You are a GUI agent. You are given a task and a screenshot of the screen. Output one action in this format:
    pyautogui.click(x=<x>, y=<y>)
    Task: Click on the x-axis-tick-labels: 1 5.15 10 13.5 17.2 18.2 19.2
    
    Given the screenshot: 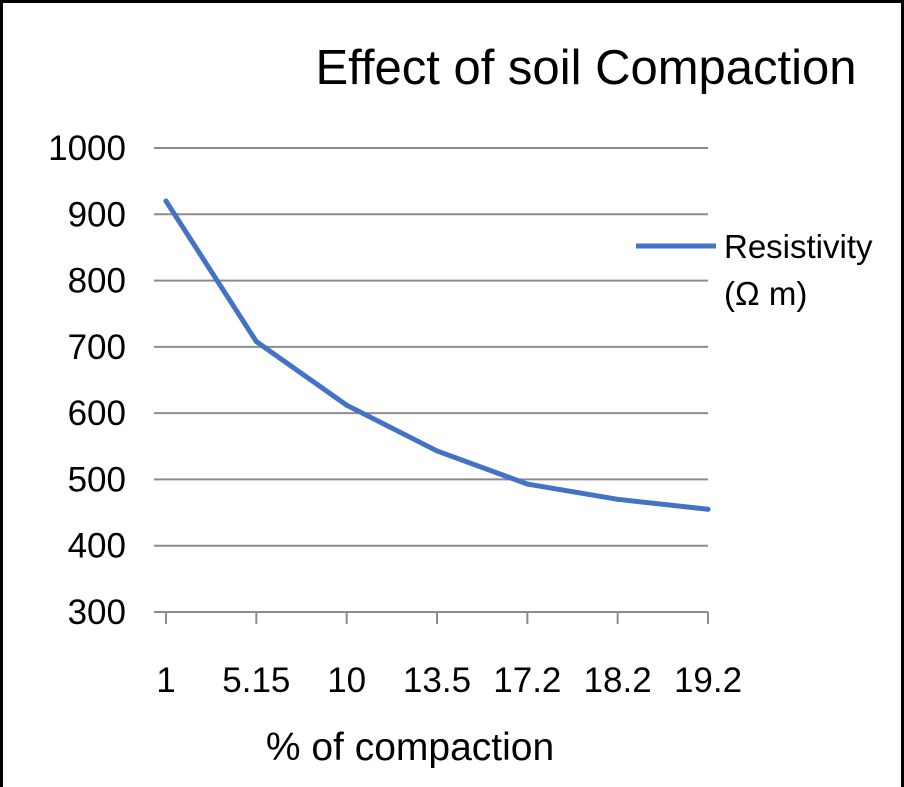 What is the action you would take?
    pyautogui.click(x=449, y=680)
    